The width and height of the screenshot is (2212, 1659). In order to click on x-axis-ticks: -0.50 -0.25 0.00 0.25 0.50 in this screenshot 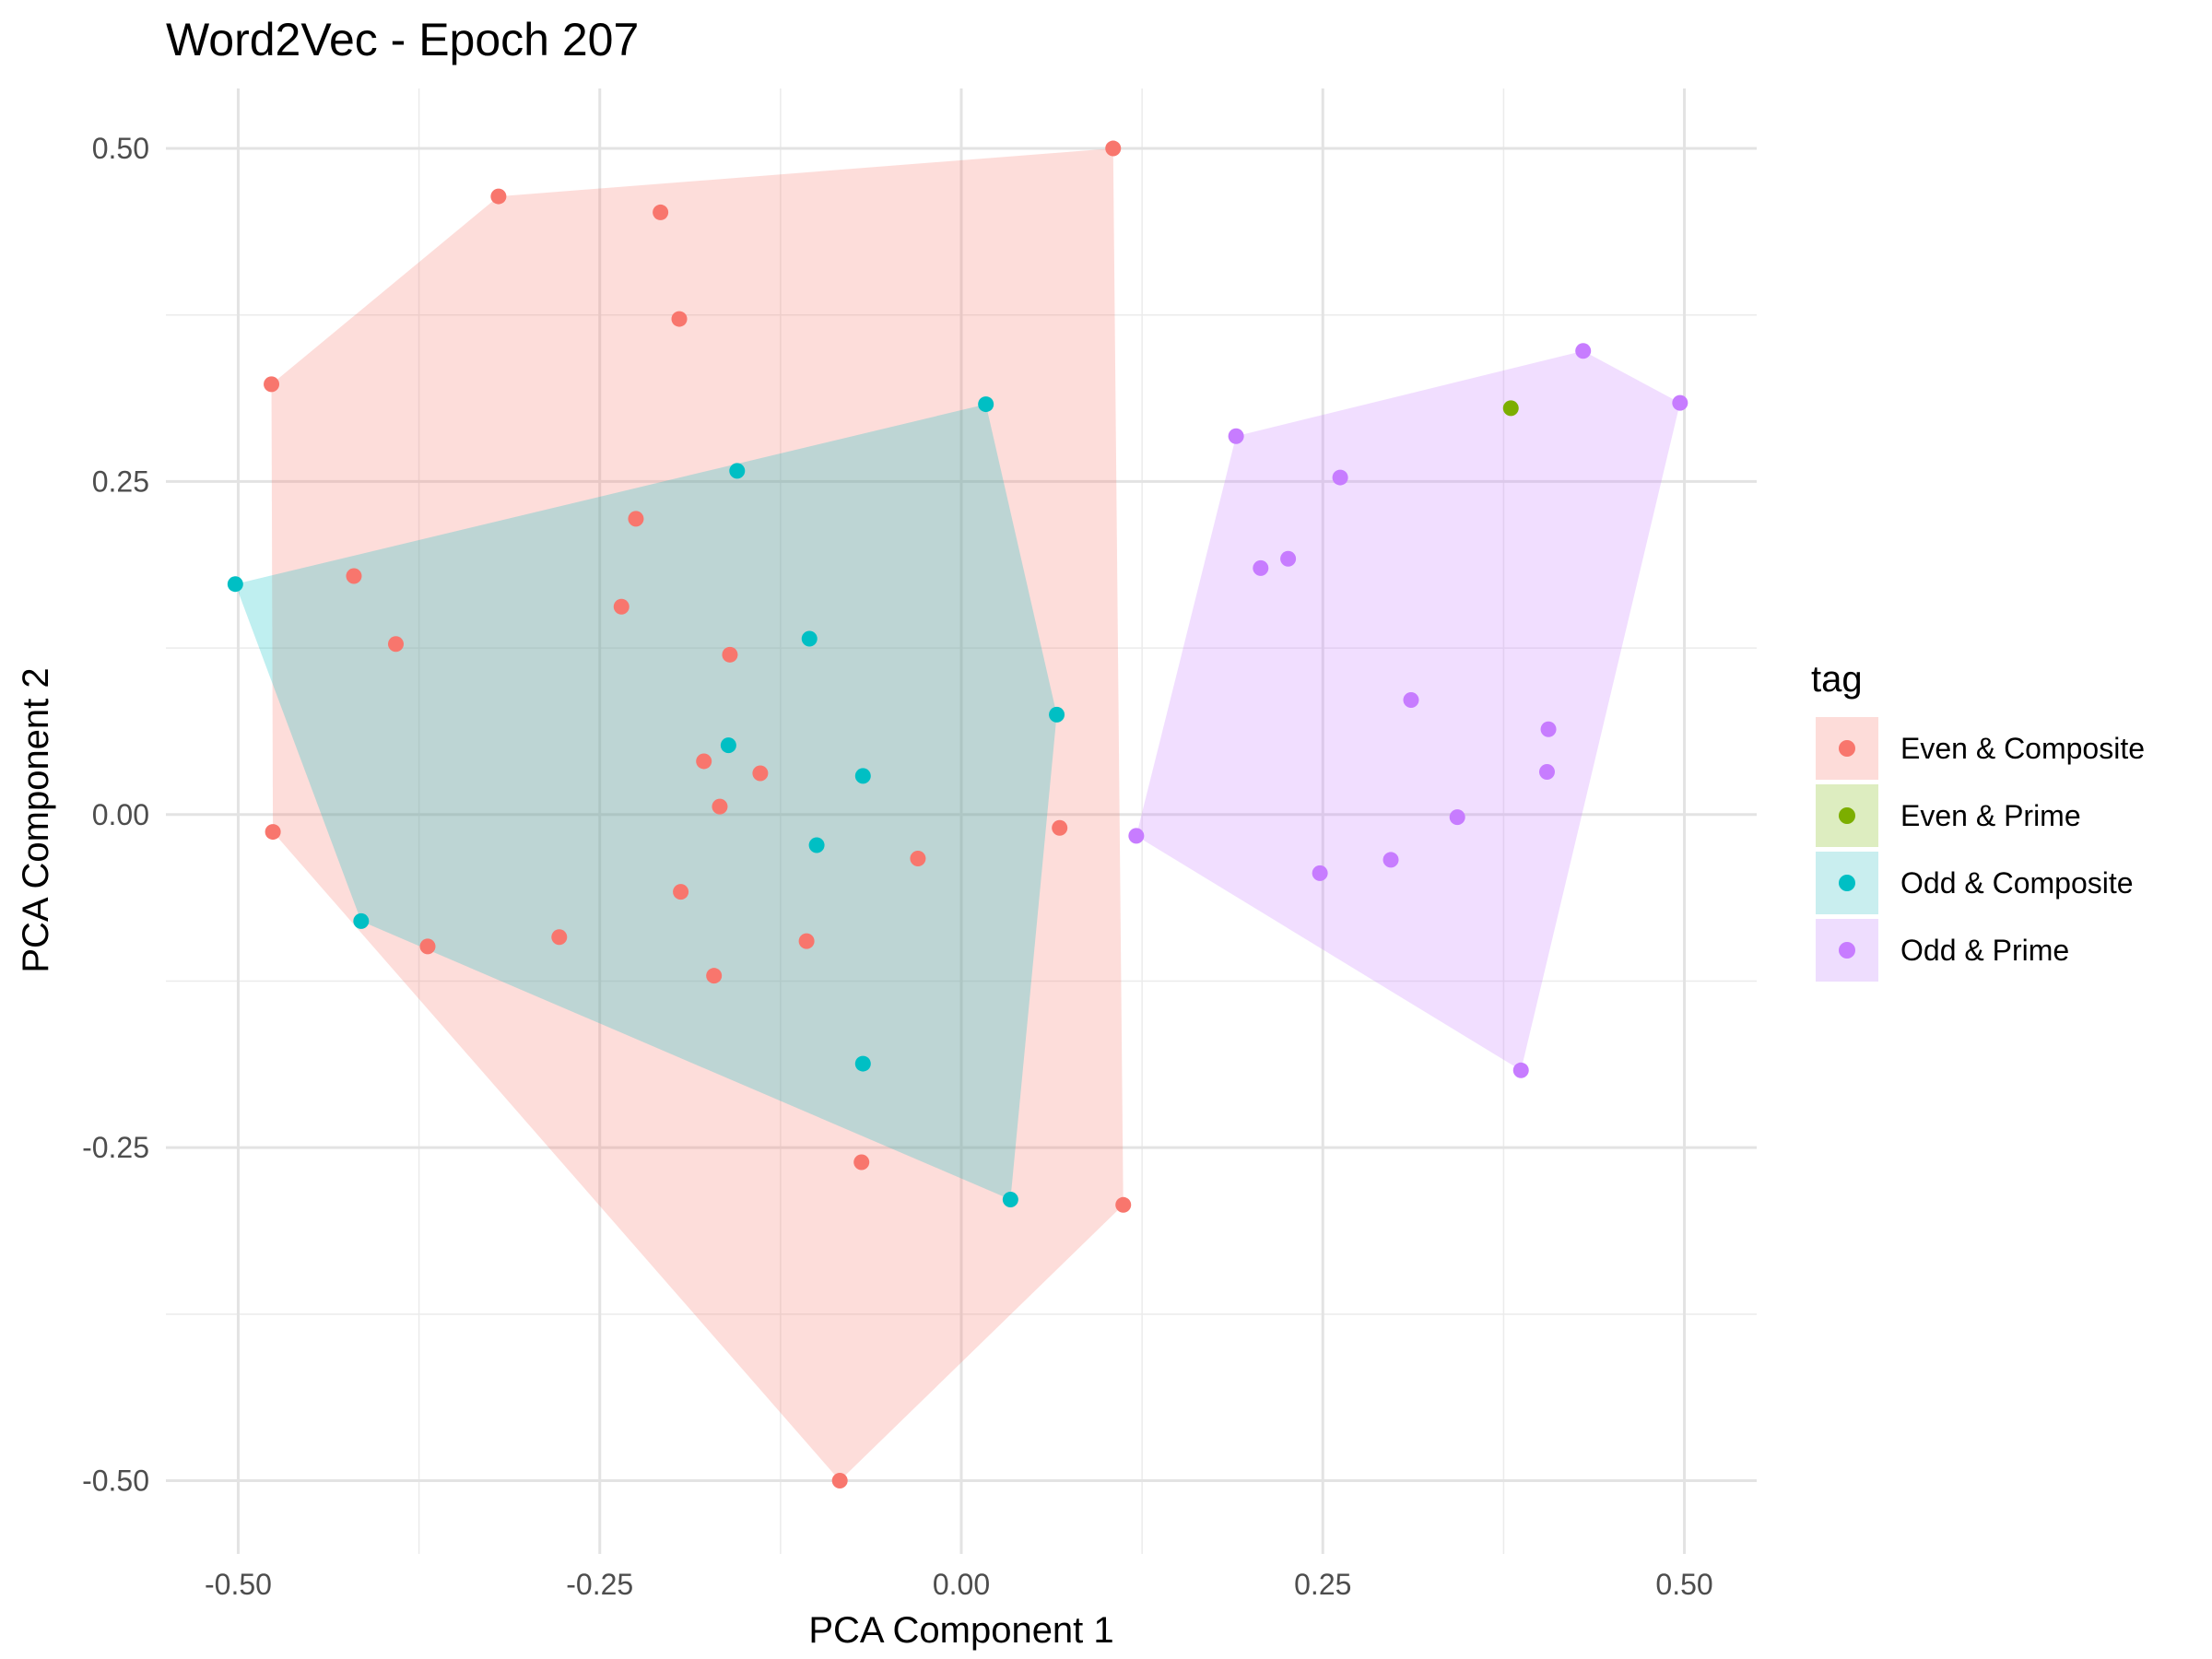, I will do `click(959, 1584)`.